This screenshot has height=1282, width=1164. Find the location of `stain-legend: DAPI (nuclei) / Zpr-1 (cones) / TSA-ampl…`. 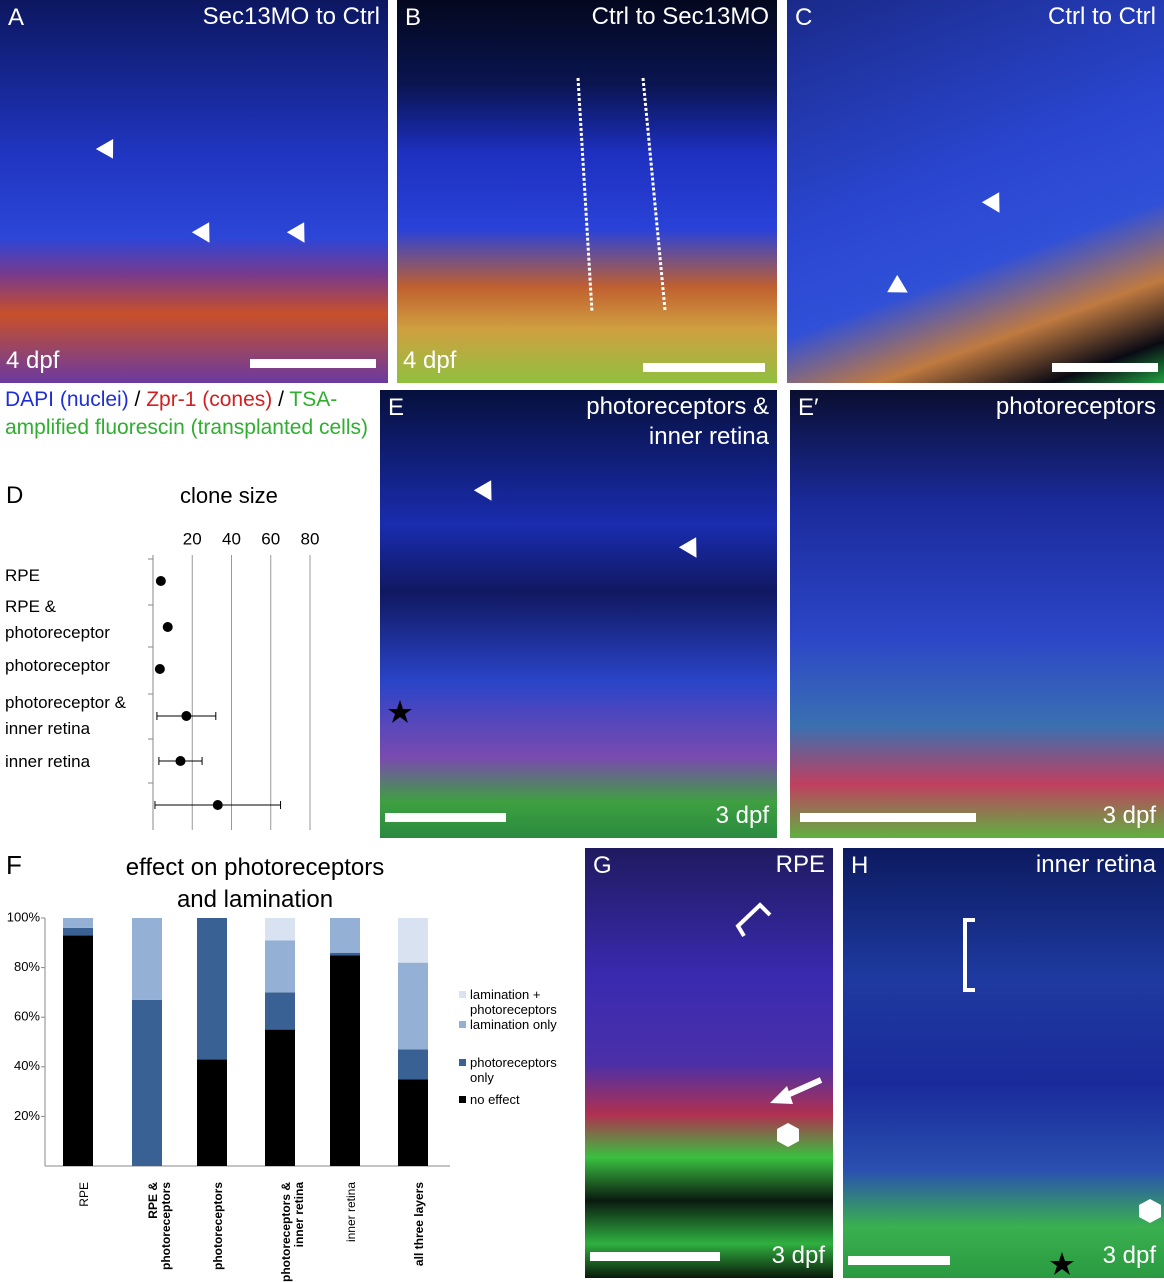

stain-legend: DAPI (nuclei) / Zpr-1 (cones) / TSA-ampl… is located at coordinates (191, 414).